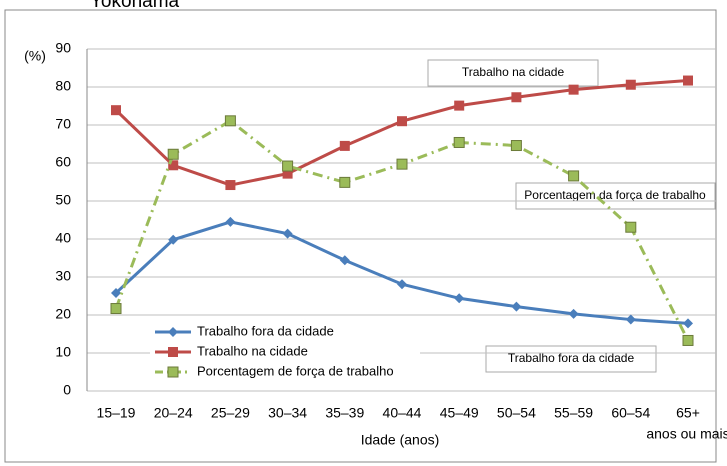 This screenshot has height=466, width=727. What do you see at coordinates (252, 350) in the screenshot?
I see `legend-label: Trabalho na cidade` at bounding box center [252, 350].